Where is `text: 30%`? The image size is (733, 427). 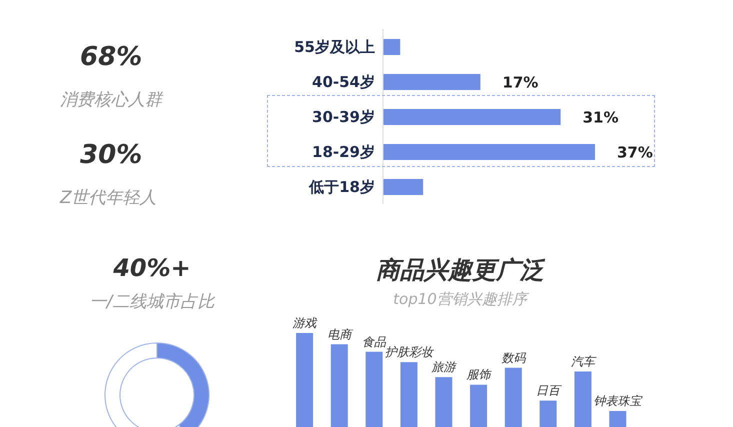 text: 30% is located at coordinates (111, 155).